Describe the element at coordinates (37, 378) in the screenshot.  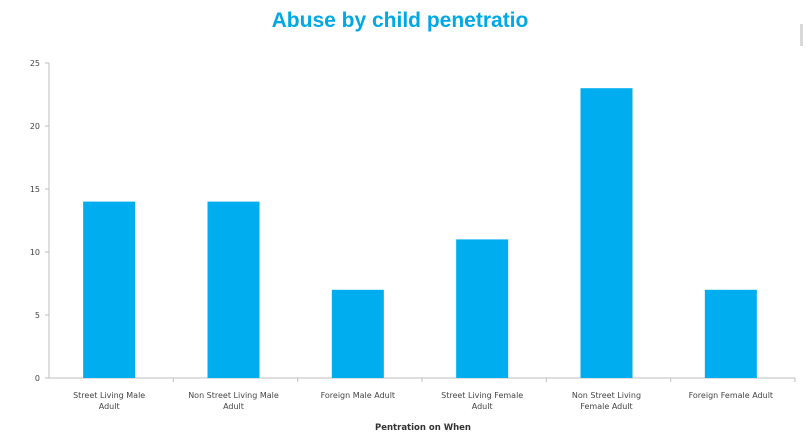
I see `y-tick-label: 0` at that location.